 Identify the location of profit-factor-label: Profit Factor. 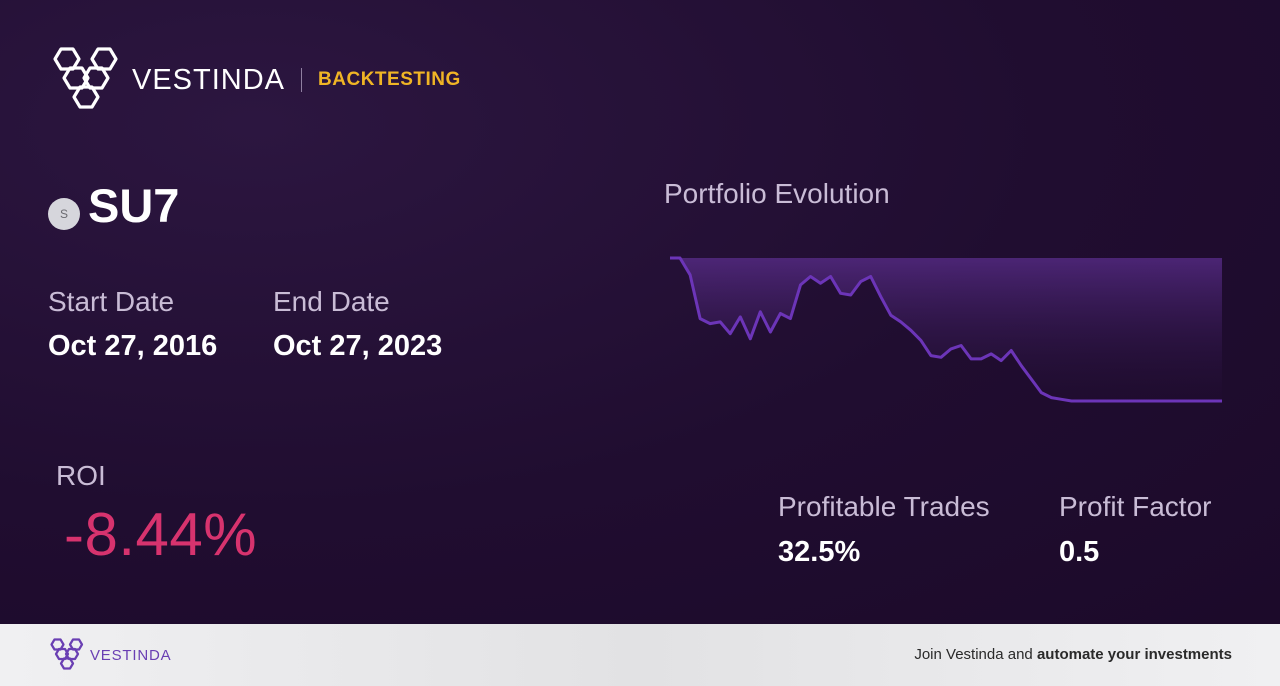
(1135, 506).